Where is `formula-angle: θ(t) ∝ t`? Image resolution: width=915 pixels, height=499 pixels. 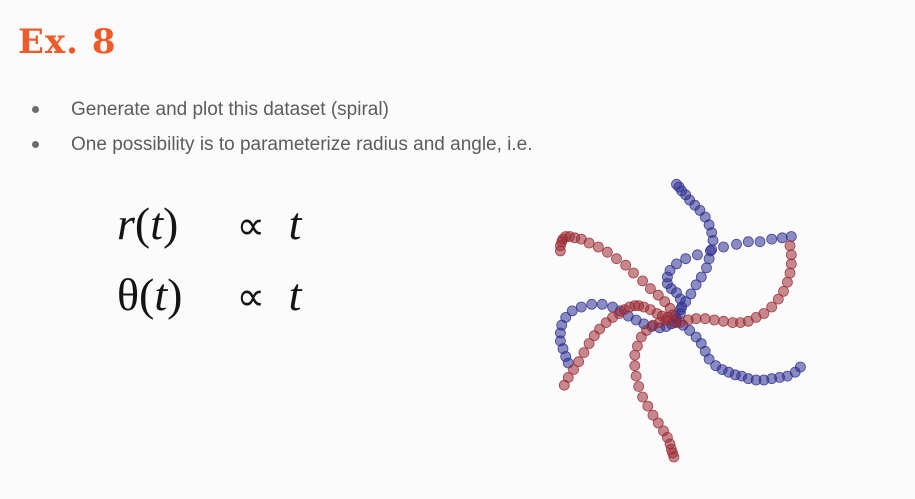 formula-angle: θ(t) ∝ t is located at coordinates (209, 294).